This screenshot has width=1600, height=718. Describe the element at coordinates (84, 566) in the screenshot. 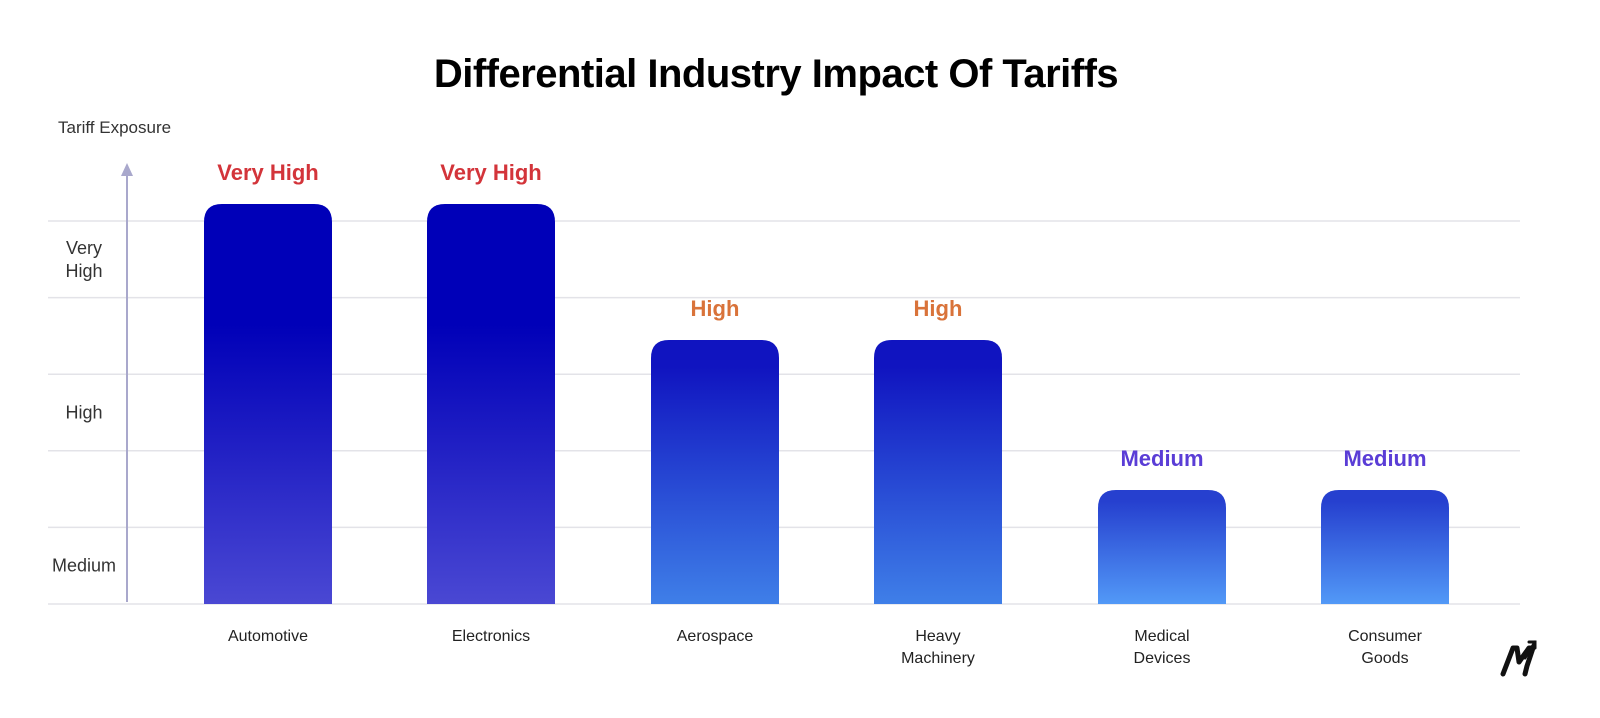

I see `y-tick-label: Medium` at that location.